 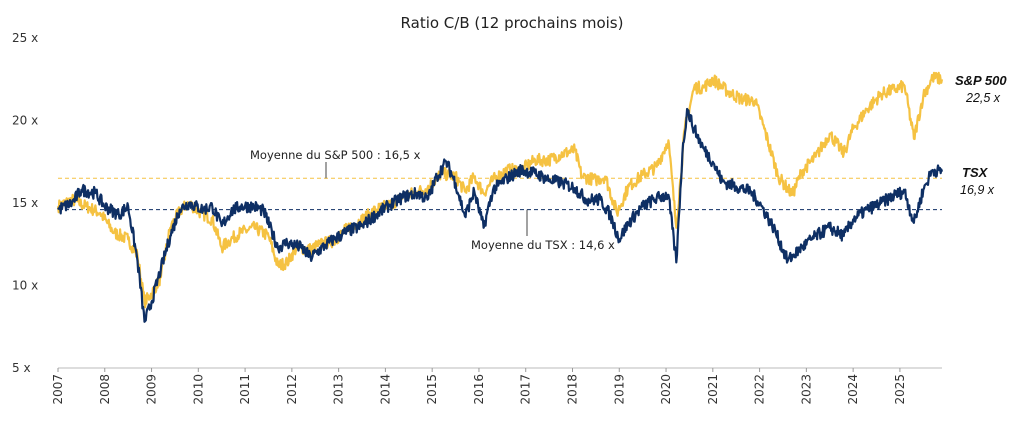 I want to click on sp500-end-value: 22,5 x, so click(x=983, y=98).